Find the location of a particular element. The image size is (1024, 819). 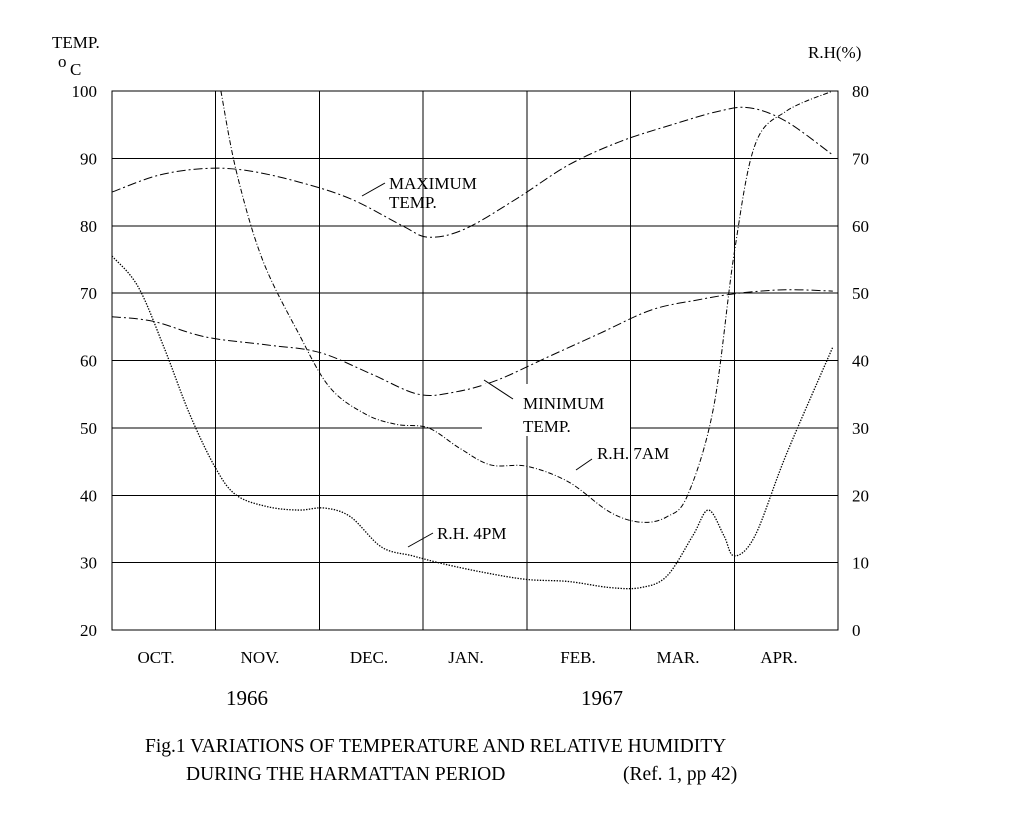

left-tick-label: 90 is located at coordinates (88, 158).